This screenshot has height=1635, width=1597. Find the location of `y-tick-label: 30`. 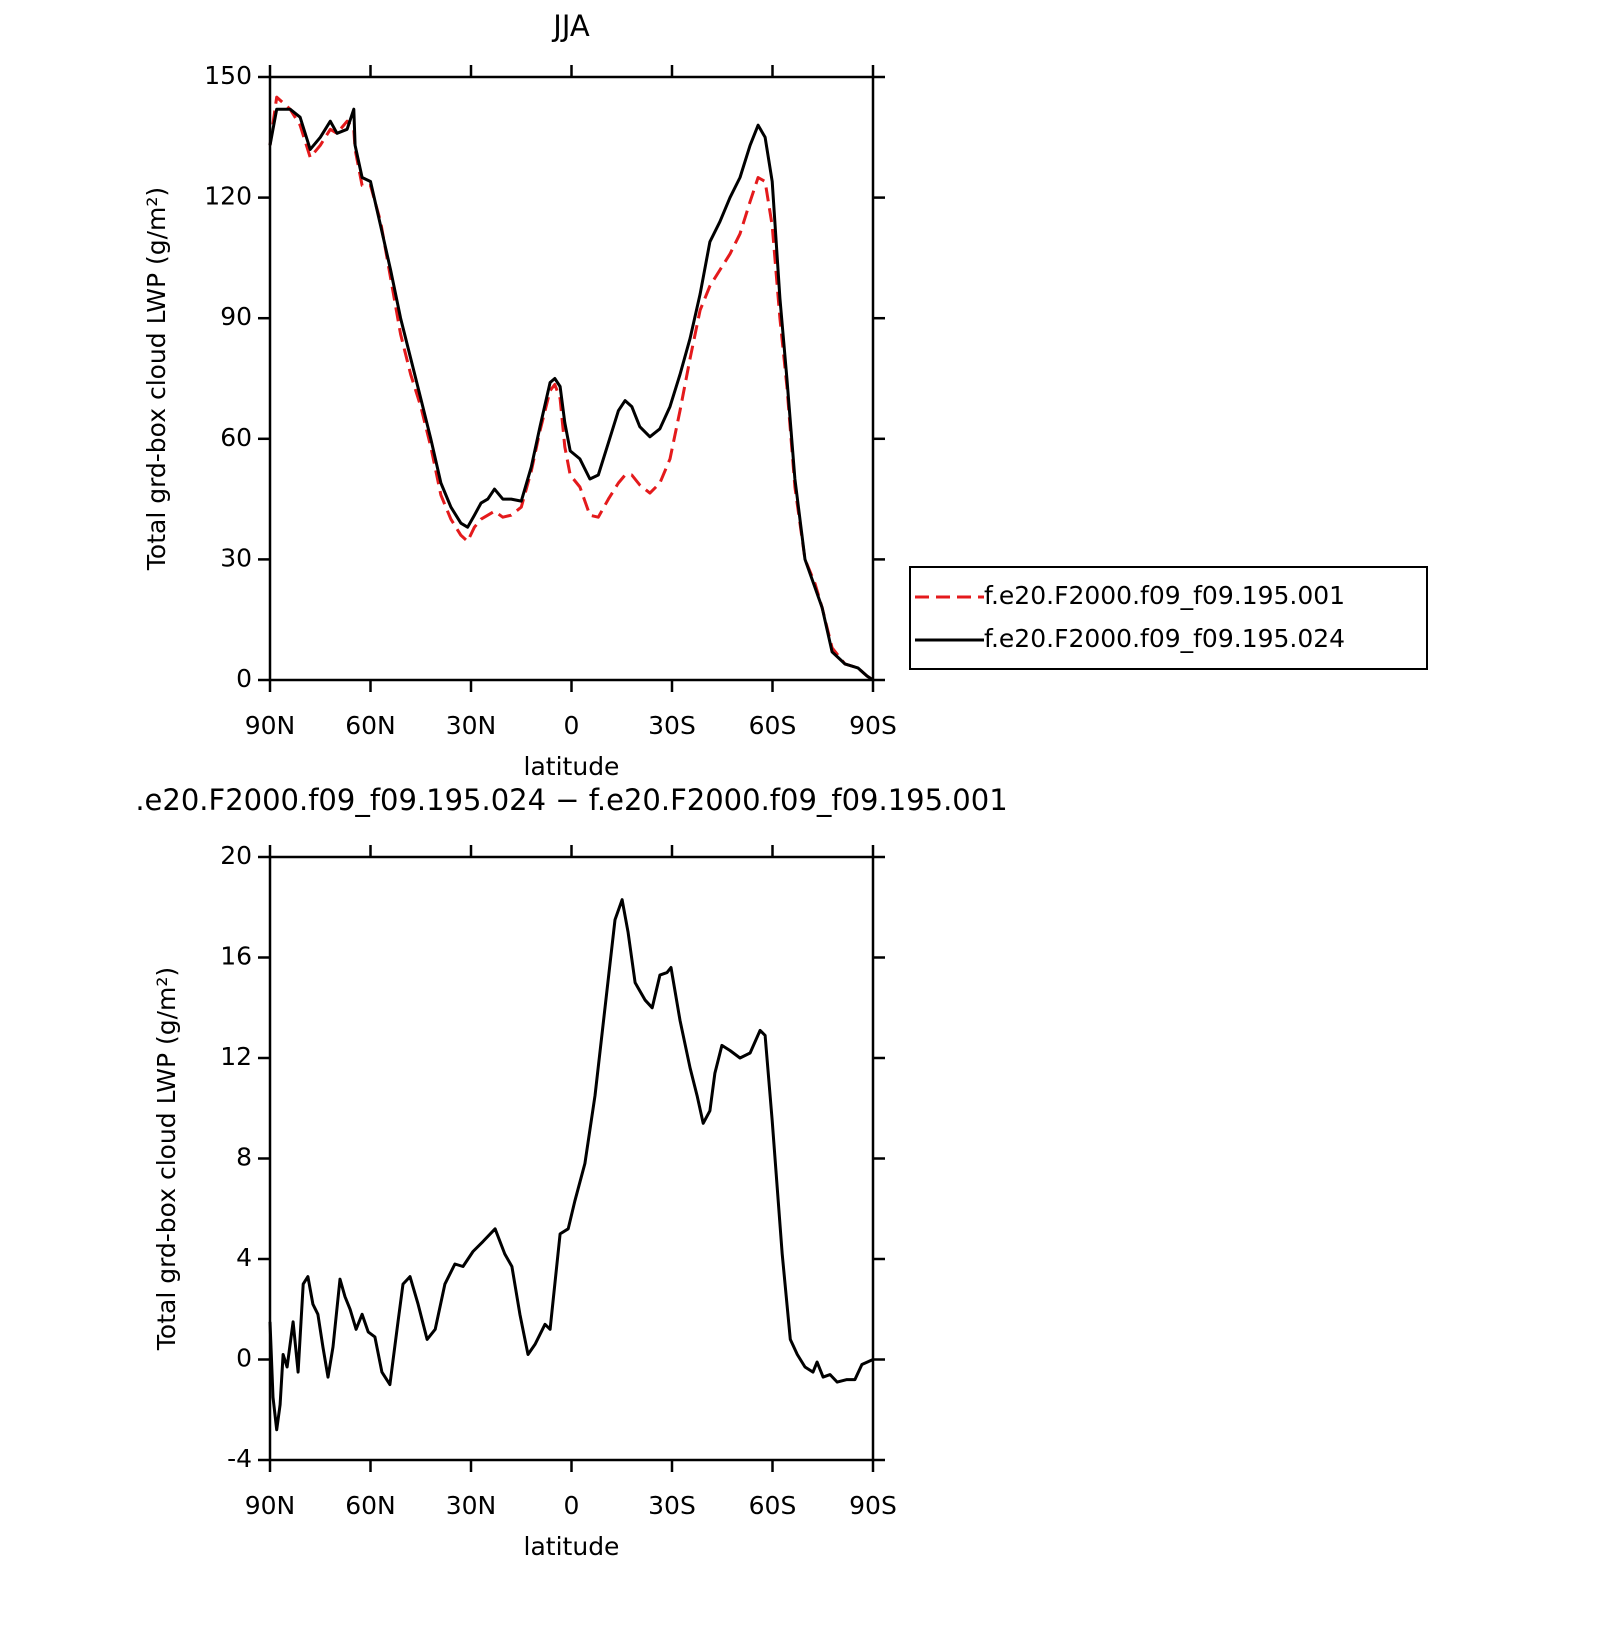

y-tick-label: 30 is located at coordinates (236, 557).